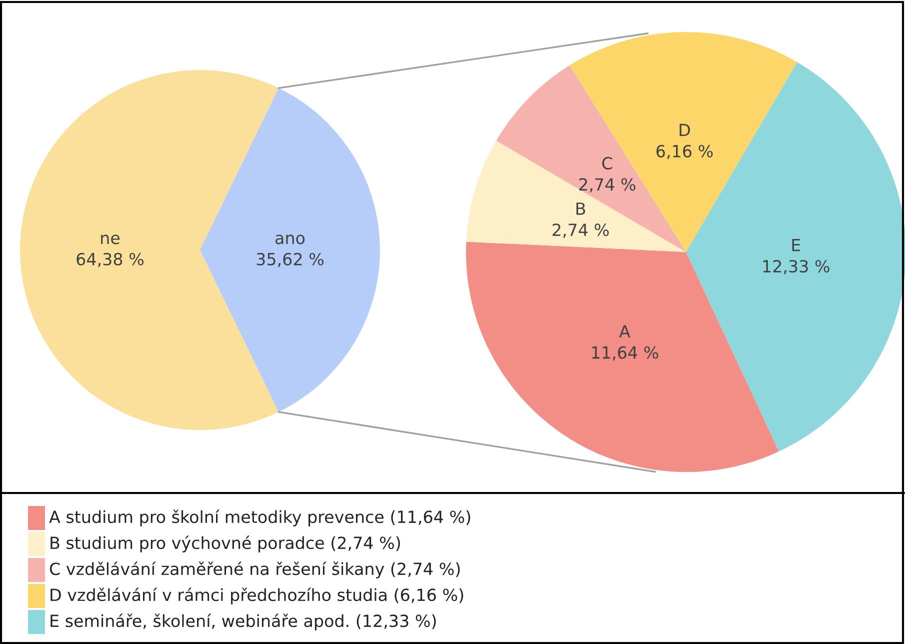 This screenshot has width=905, height=644. What do you see at coordinates (257, 596) in the screenshot?
I see `text: D vzdělávání v rámci předchozího studia (6,16 %)` at bounding box center [257, 596].